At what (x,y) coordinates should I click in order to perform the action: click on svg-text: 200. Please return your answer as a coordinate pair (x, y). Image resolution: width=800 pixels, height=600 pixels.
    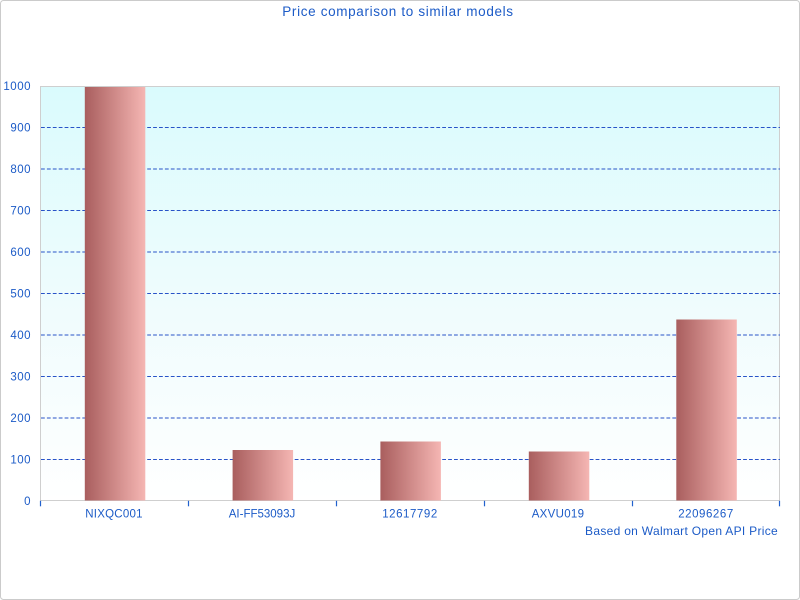
    Looking at the image, I should click on (20, 419).